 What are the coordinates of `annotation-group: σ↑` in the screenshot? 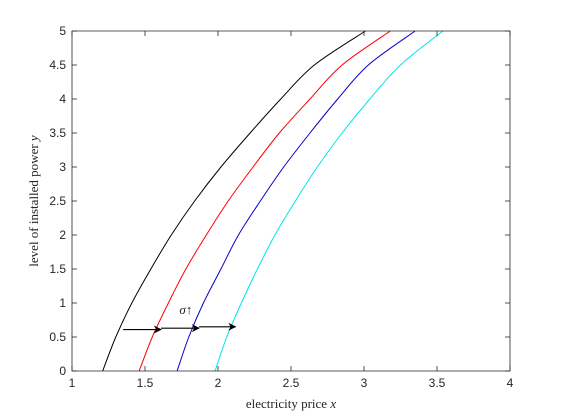 It's located at (180, 318).